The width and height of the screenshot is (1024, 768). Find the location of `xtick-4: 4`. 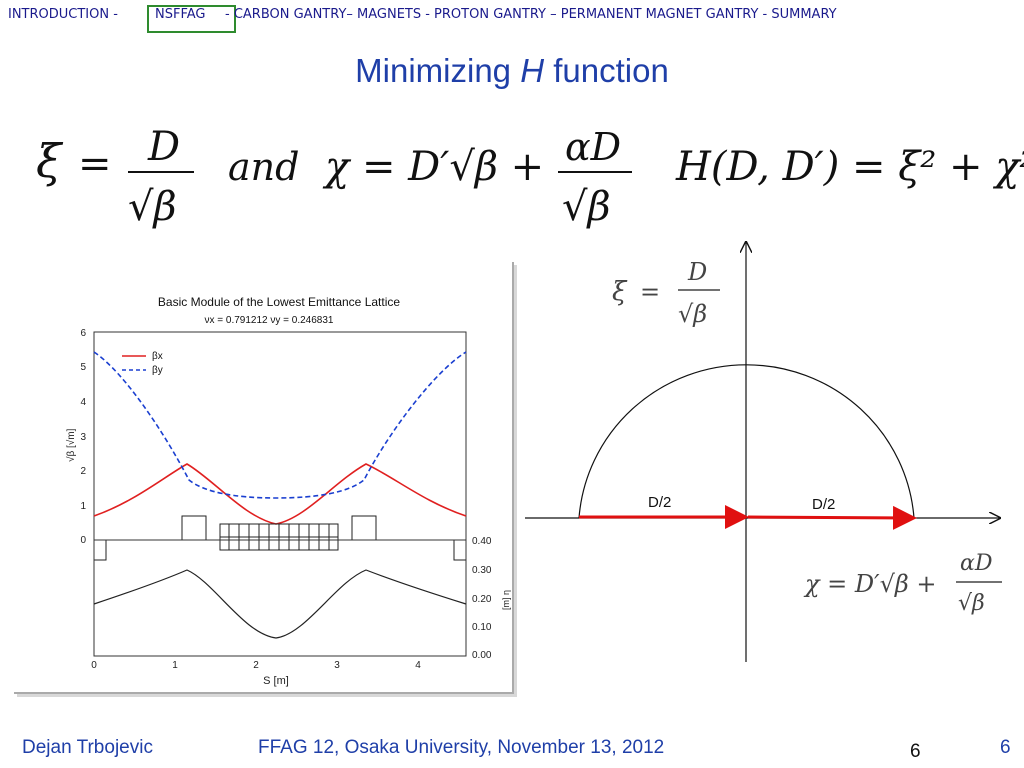

xtick-4: 4 is located at coordinates (418, 665).